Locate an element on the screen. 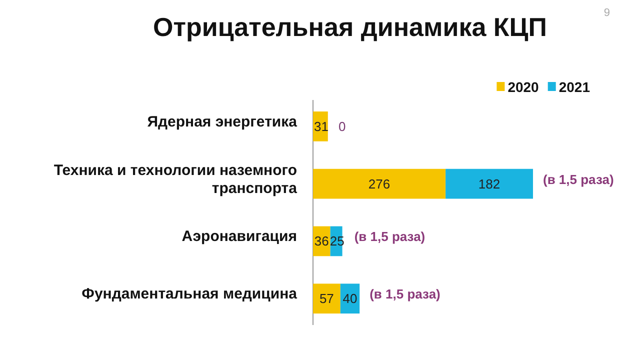 Image resolution: width=620 pixels, height=364 pixels. data-label: 57 is located at coordinates (326, 298).